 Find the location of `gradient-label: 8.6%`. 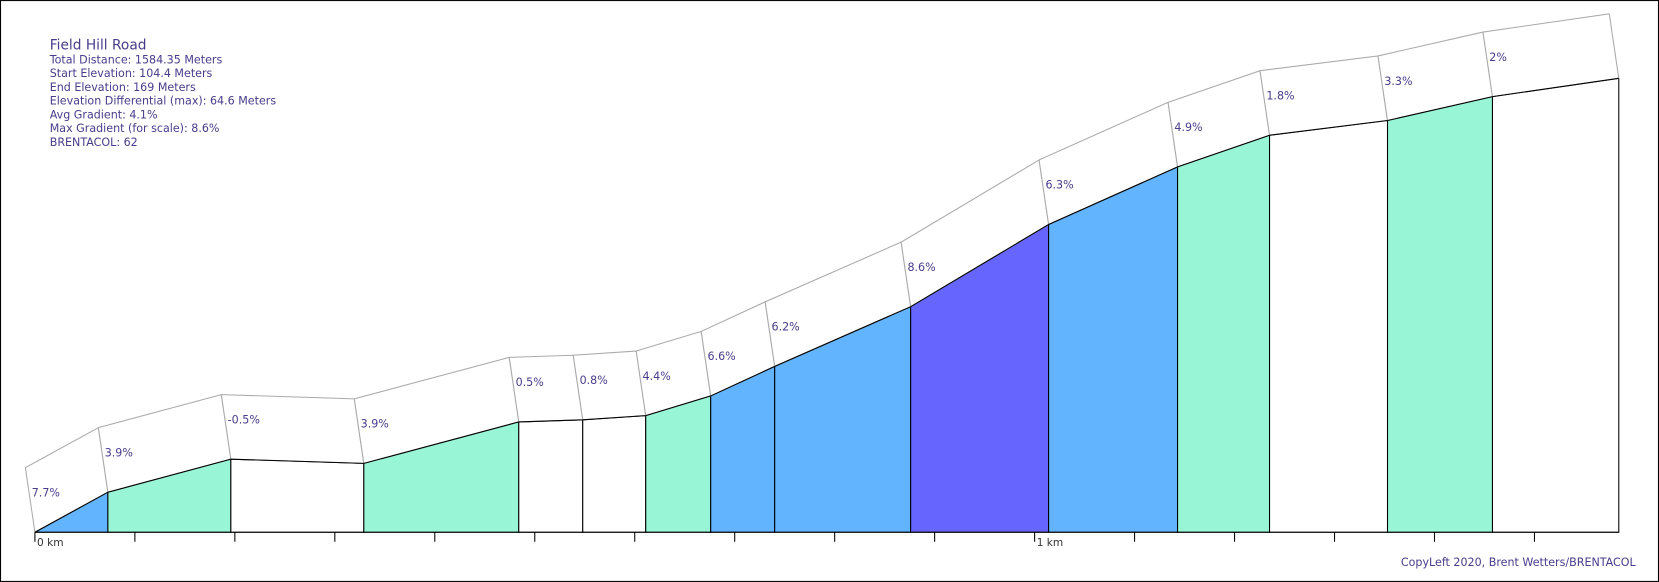

gradient-label: 8.6% is located at coordinates (921, 267).